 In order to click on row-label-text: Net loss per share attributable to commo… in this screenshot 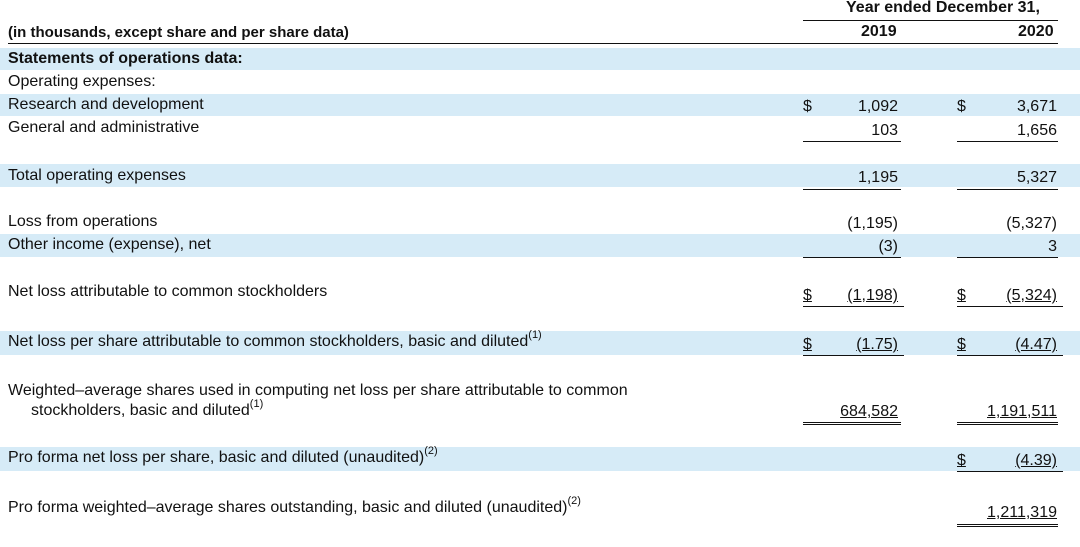, I will do `click(268, 341)`.